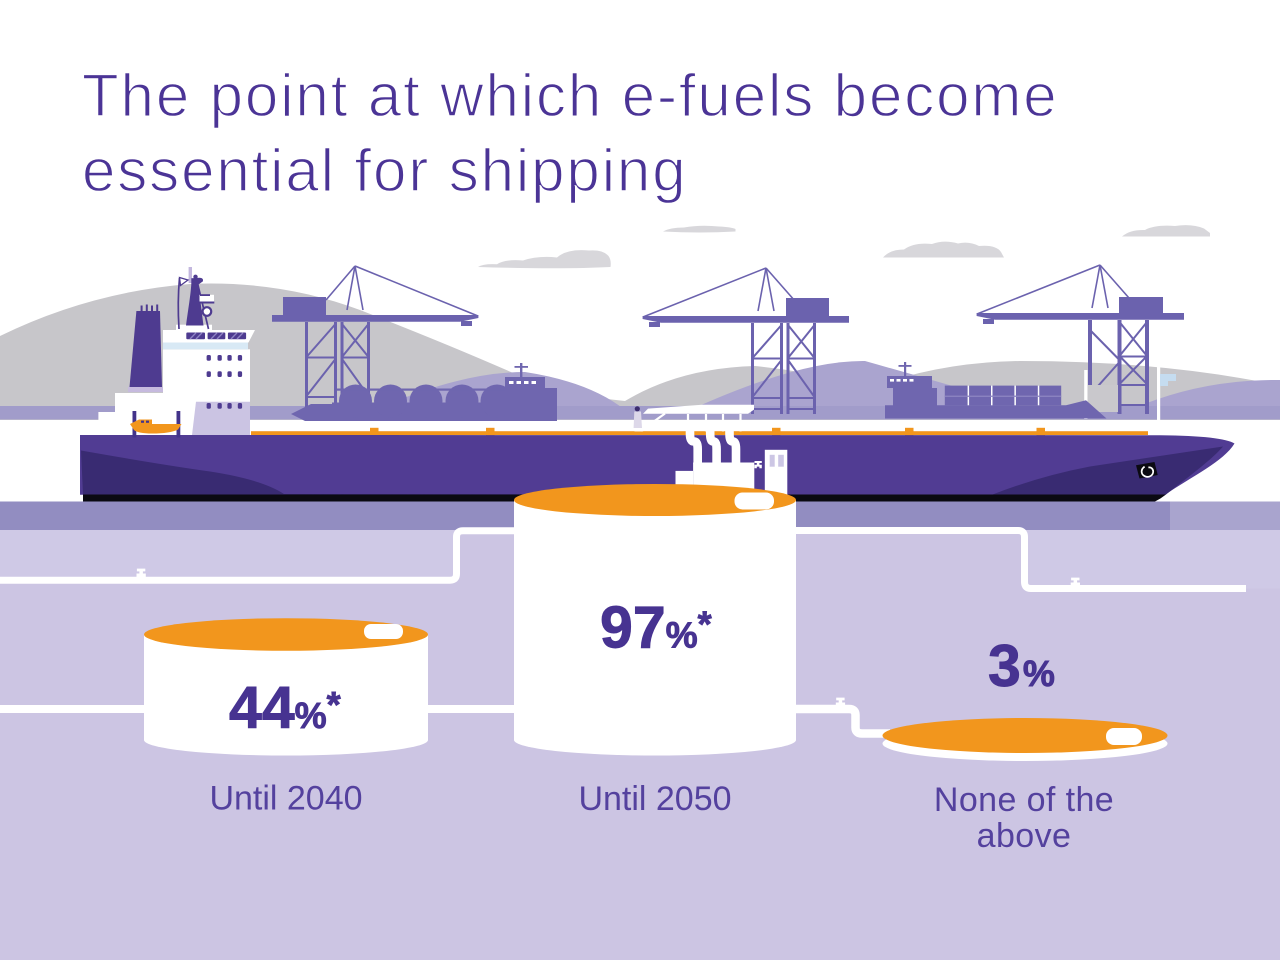 This screenshot has width=1280, height=960. What do you see at coordinates (1024, 800) in the screenshot?
I see `svg-text: None of the` at bounding box center [1024, 800].